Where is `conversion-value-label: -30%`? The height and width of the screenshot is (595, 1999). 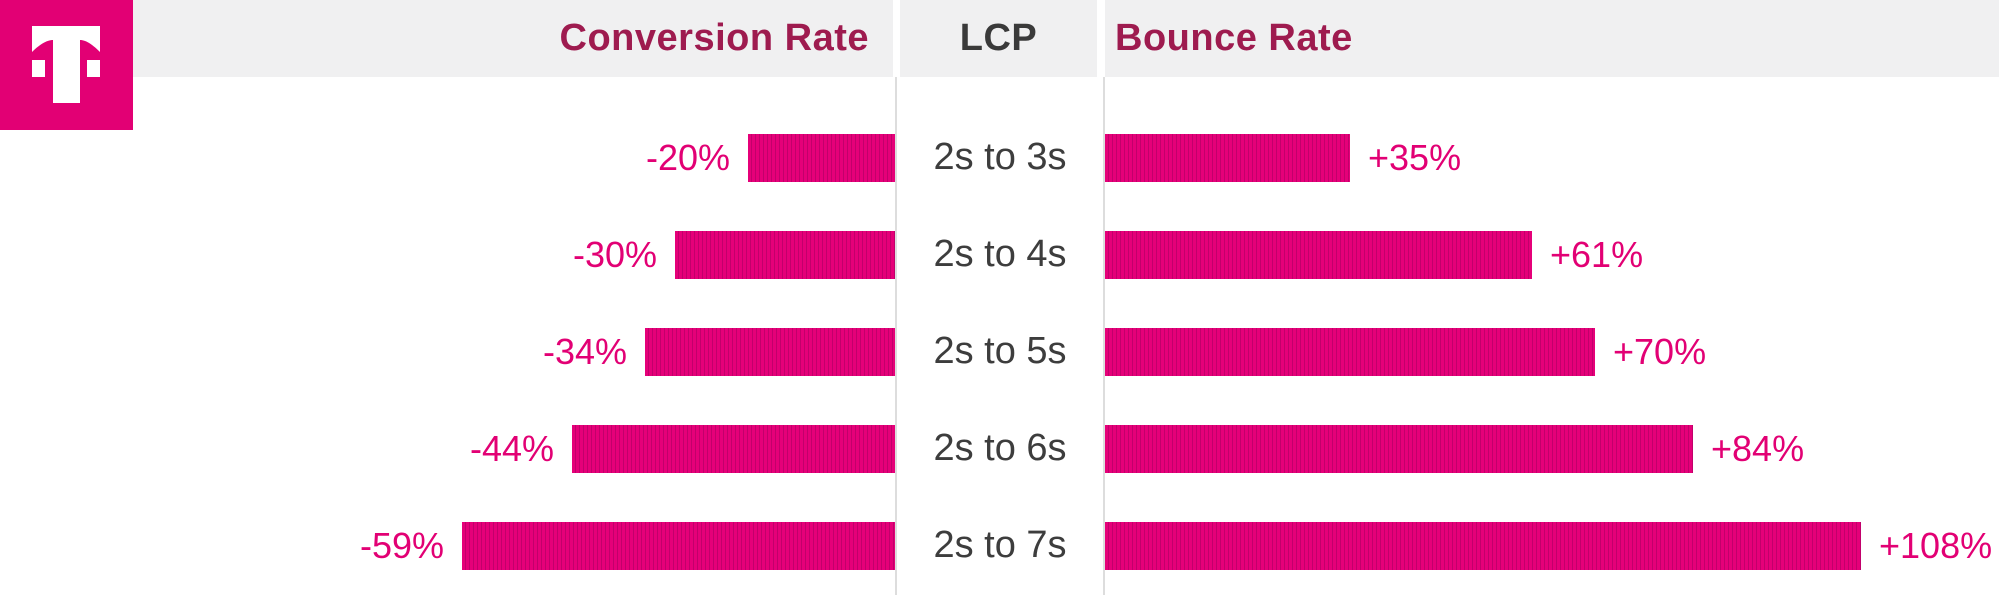
conversion-value-label: -30% is located at coordinates (614, 254).